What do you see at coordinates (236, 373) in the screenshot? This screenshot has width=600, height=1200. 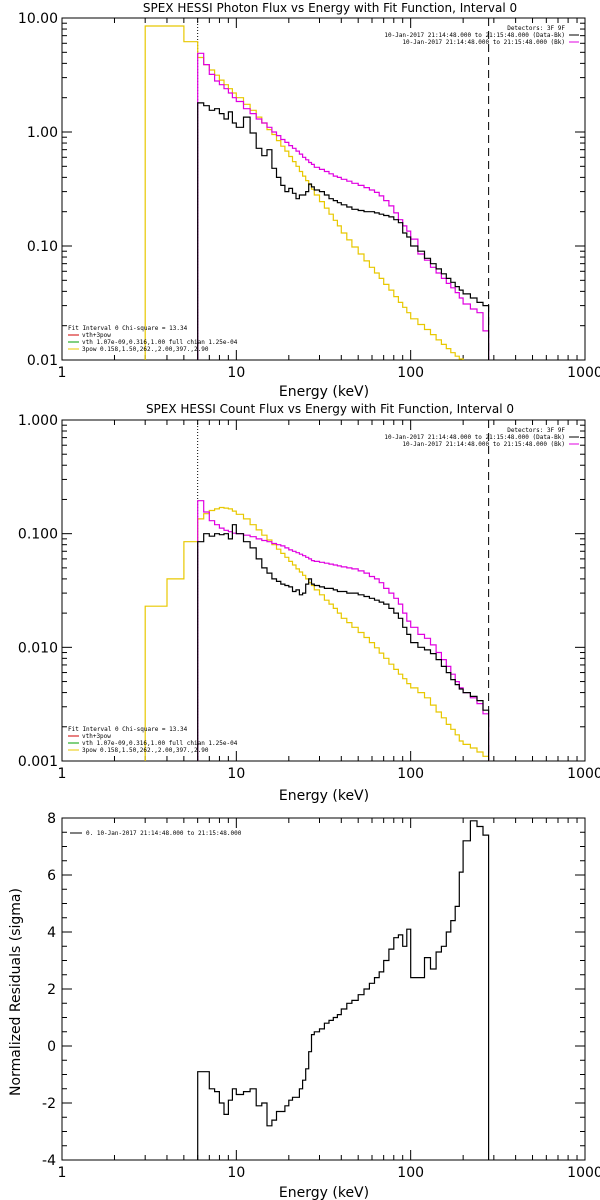 I see `panel1-x-tick-label: 10` at bounding box center [236, 373].